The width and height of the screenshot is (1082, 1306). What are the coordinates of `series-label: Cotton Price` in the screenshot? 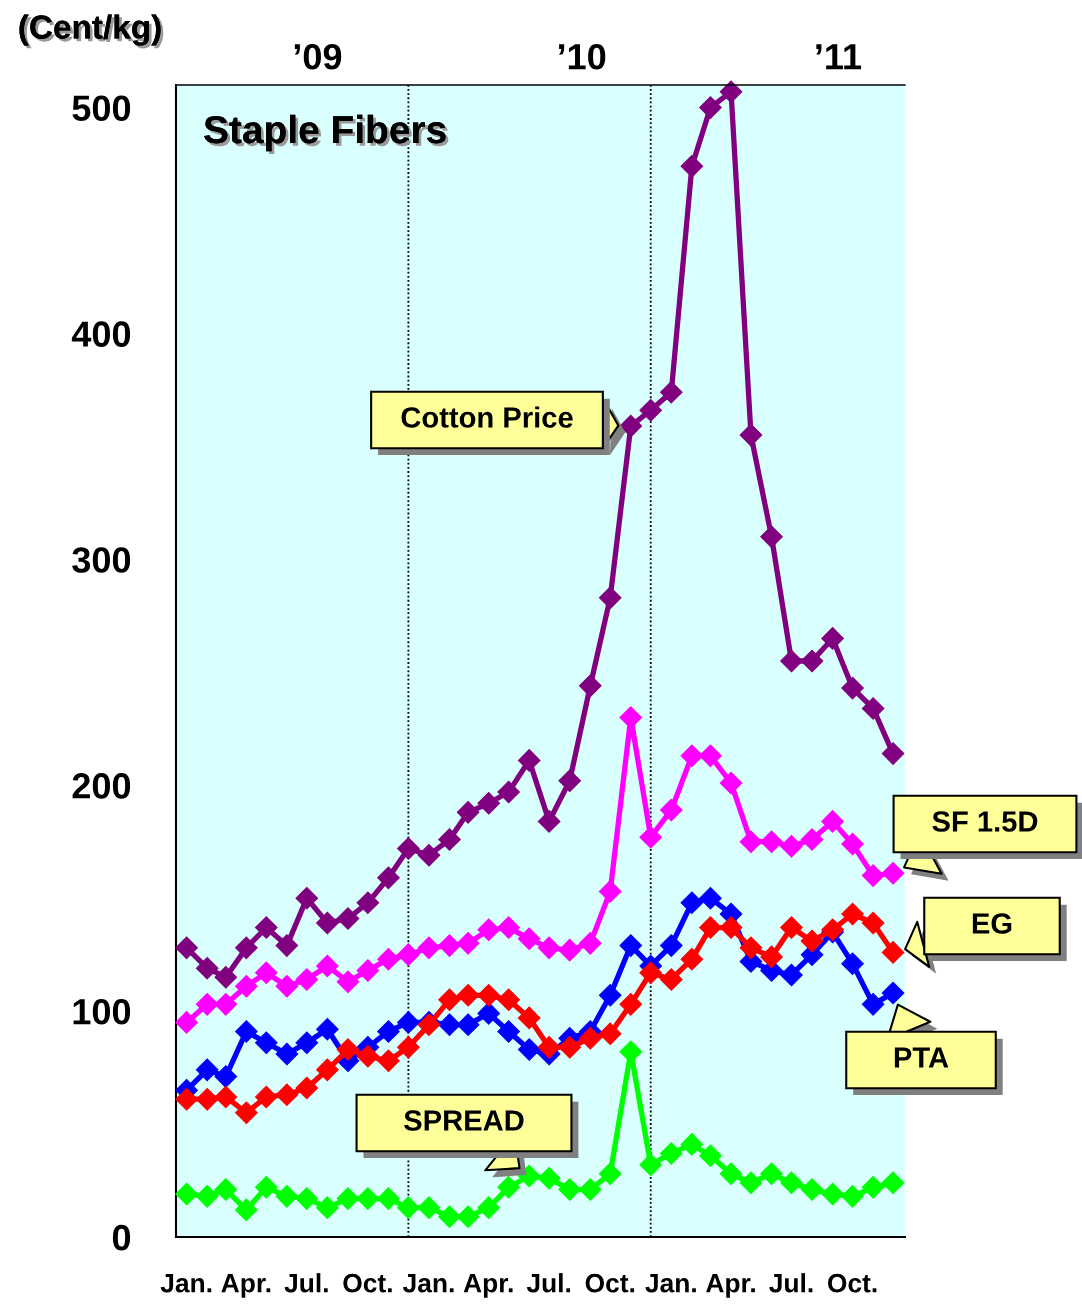 It's located at (487, 417).